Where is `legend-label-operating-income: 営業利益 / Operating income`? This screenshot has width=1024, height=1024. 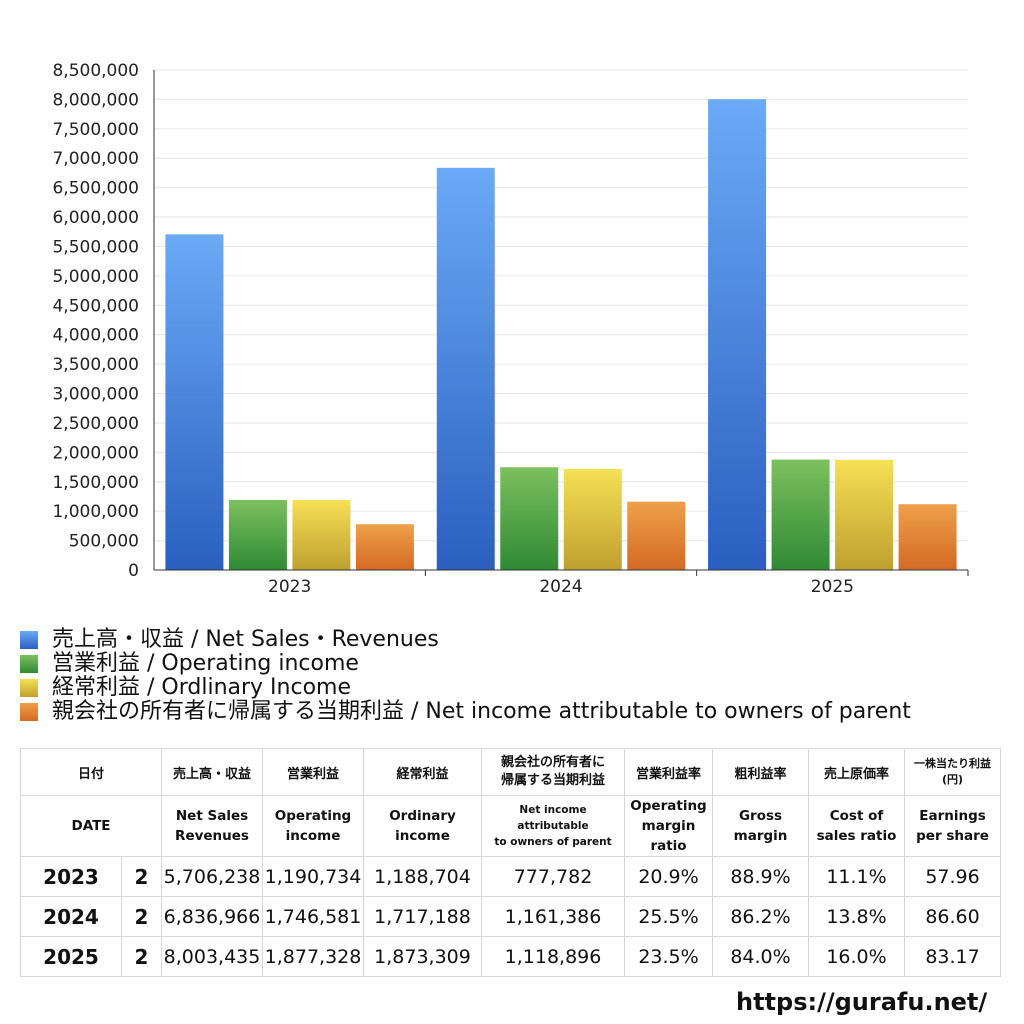
legend-label-operating-income: 営業利益 / Operating income is located at coordinates (205, 663).